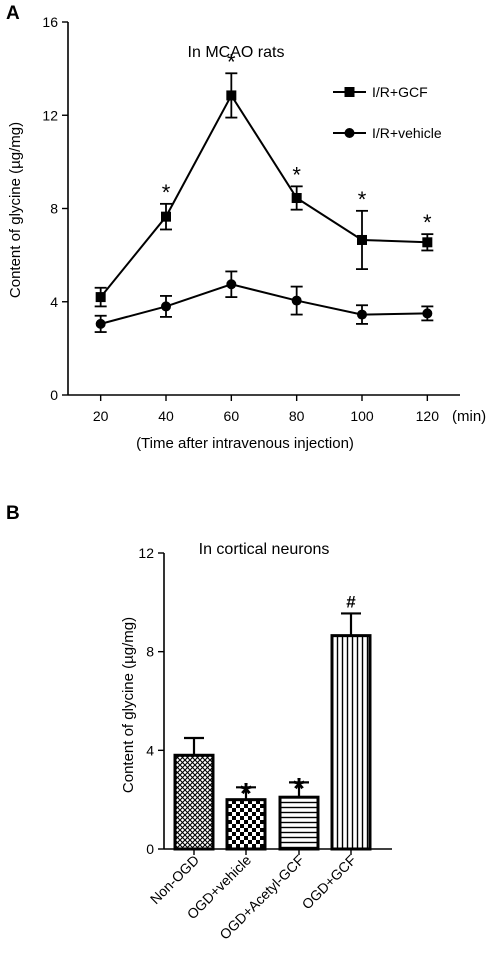  What do you see at coordinates (128, 705) in the screenshot?
I see `panel-b-y-axis-title: Content of glycine (µg/mg)` at bounding box center [128, 705].